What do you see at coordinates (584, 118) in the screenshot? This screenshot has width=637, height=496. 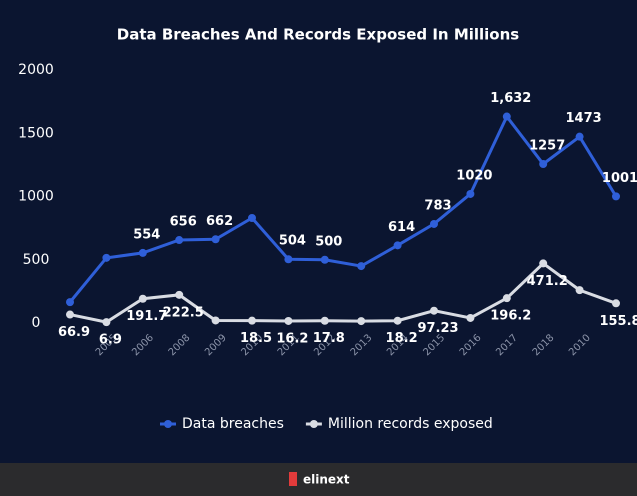 I see `data-label: 1473` at bounding box center [584, 118].